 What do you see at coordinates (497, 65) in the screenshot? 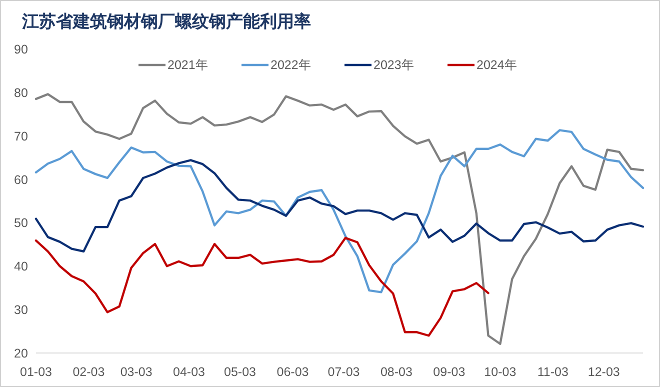
I see `legend-label: 2024年` at bounding box center [497, 65].